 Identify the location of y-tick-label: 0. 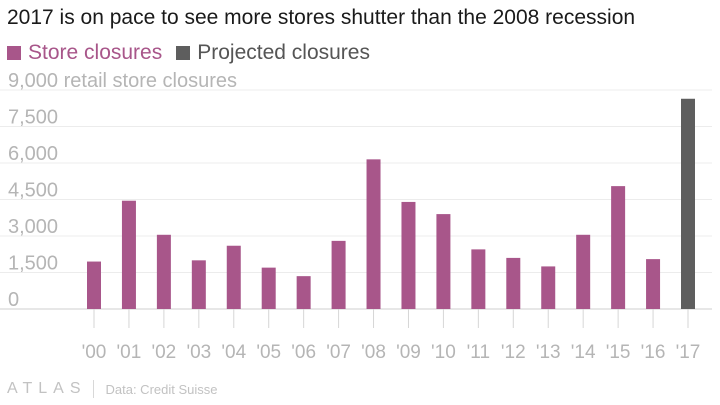
(13, 300).